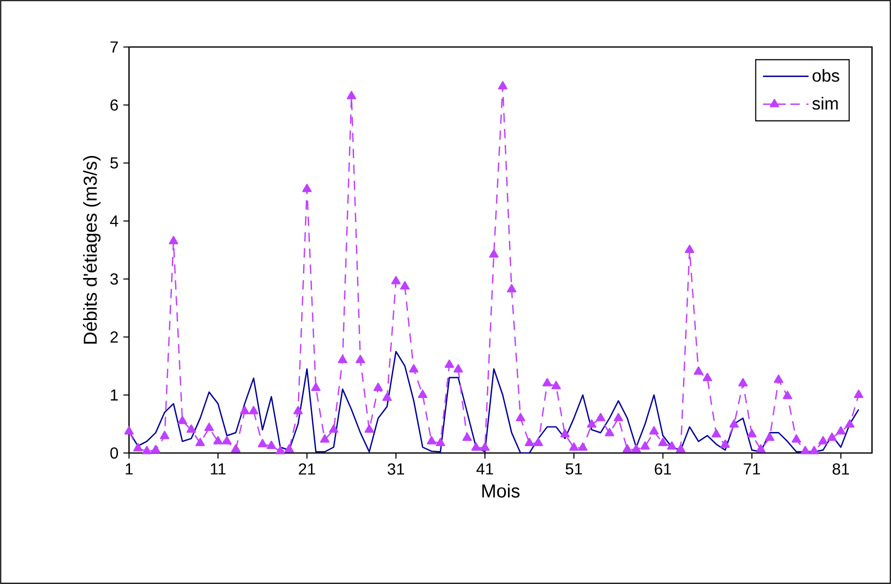 The image size is (891, 584). Describe the element at coordinates (218, 468) in the screenshot. I see `x-tick-label: 11` at that location.